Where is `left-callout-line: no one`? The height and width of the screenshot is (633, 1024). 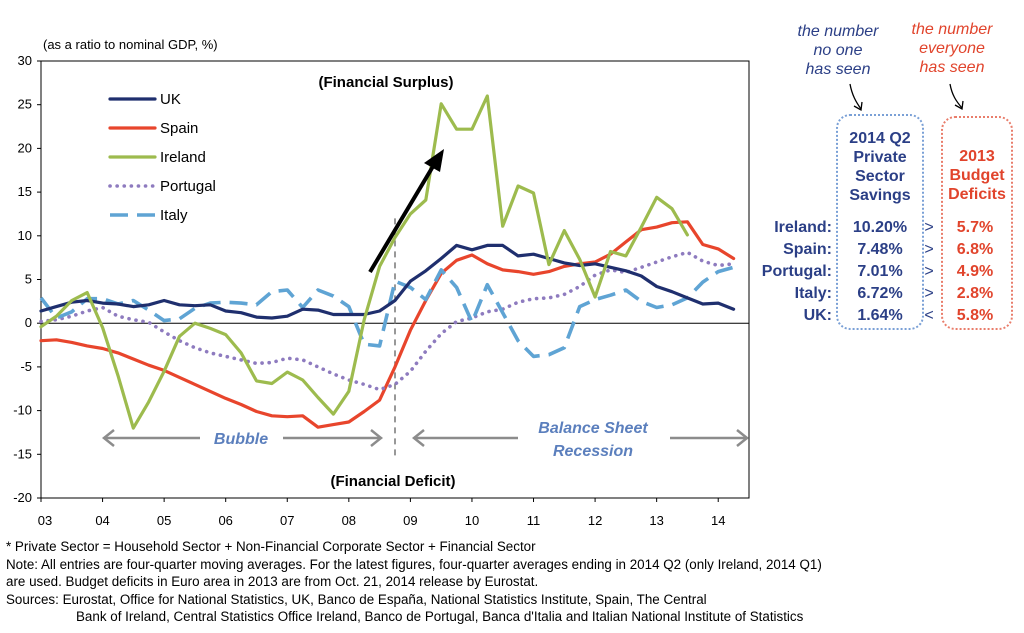
left-callout-line: no one is located at coordinates (838, 50).